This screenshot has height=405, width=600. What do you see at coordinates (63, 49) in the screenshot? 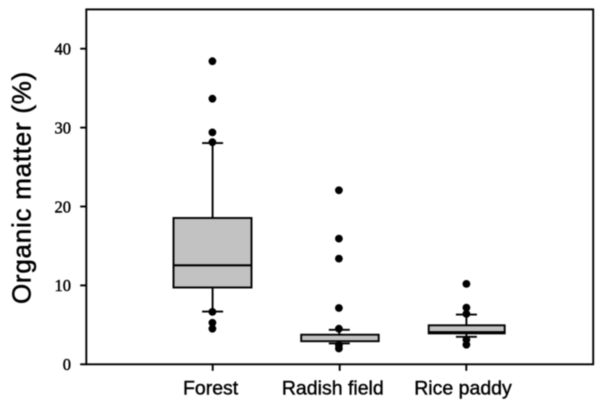
I see `svg-text: 40` at bounding box center [63, 49].